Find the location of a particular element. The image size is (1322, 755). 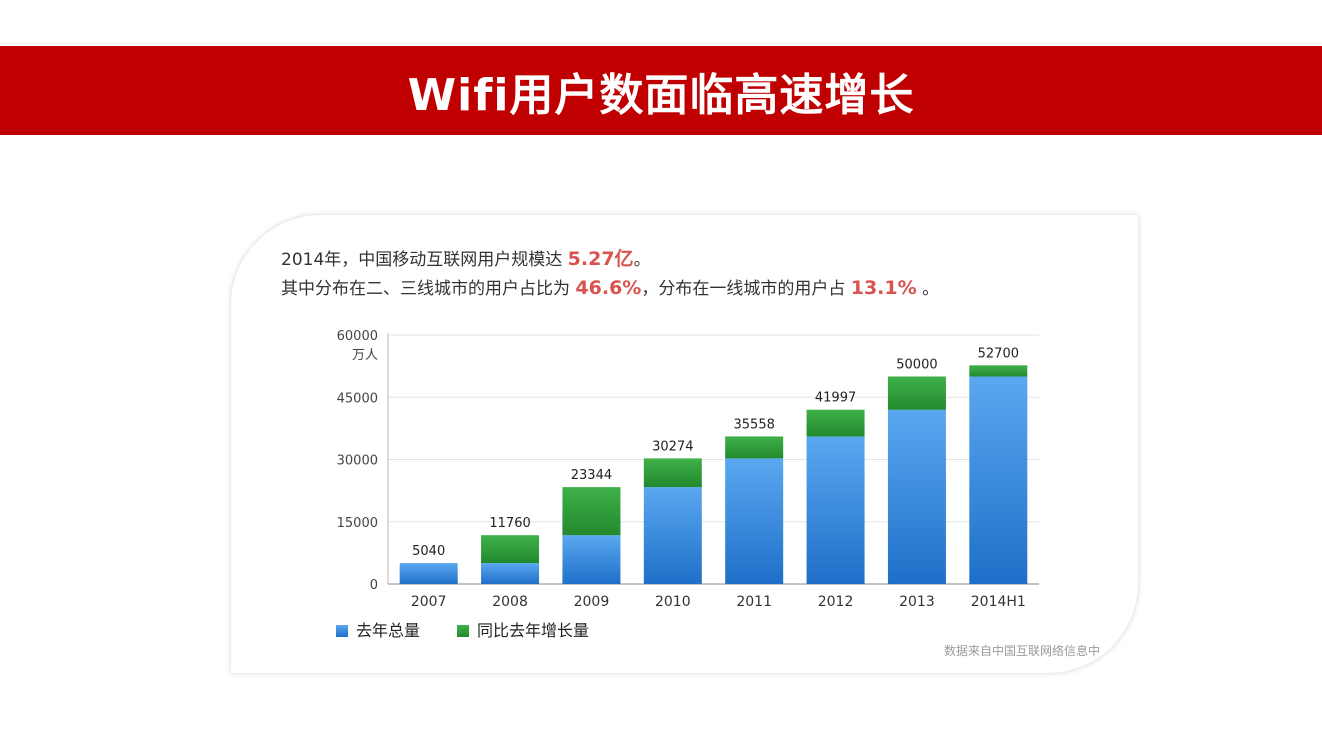

intro-line2-end: 。 is located at coordinates (931, 289).